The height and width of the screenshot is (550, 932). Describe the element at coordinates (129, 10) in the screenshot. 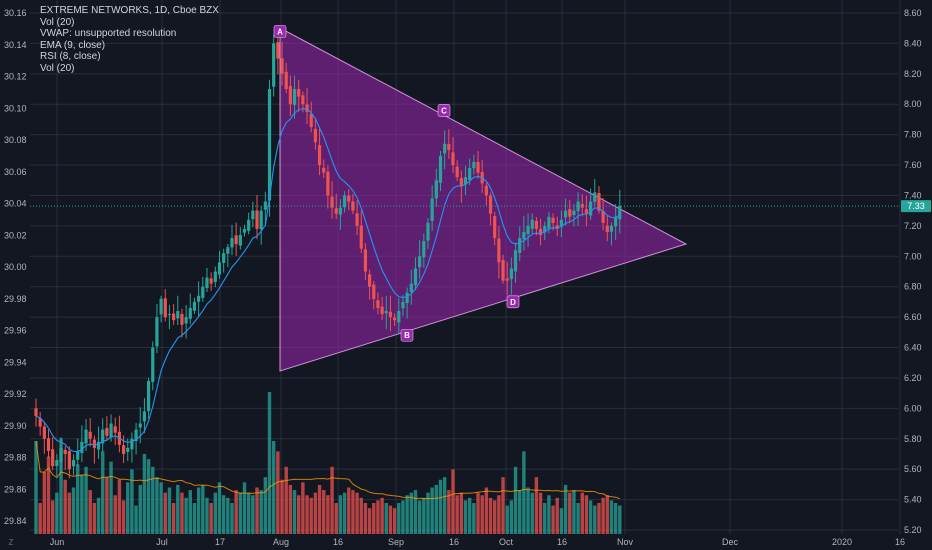

I see `legend-title: EXTREME NETWORKS, 1D, Cboe BZX` at that location.